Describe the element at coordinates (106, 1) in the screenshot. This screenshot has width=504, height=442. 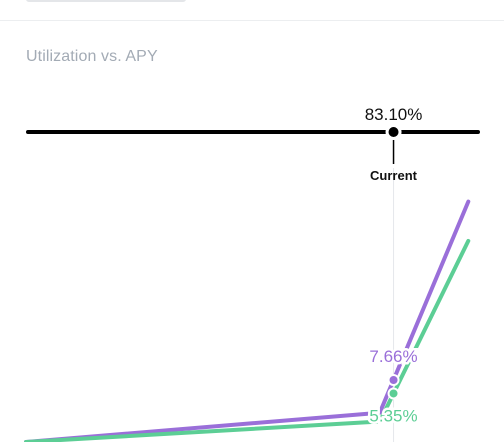
I see `cropped-header-text` at that location.